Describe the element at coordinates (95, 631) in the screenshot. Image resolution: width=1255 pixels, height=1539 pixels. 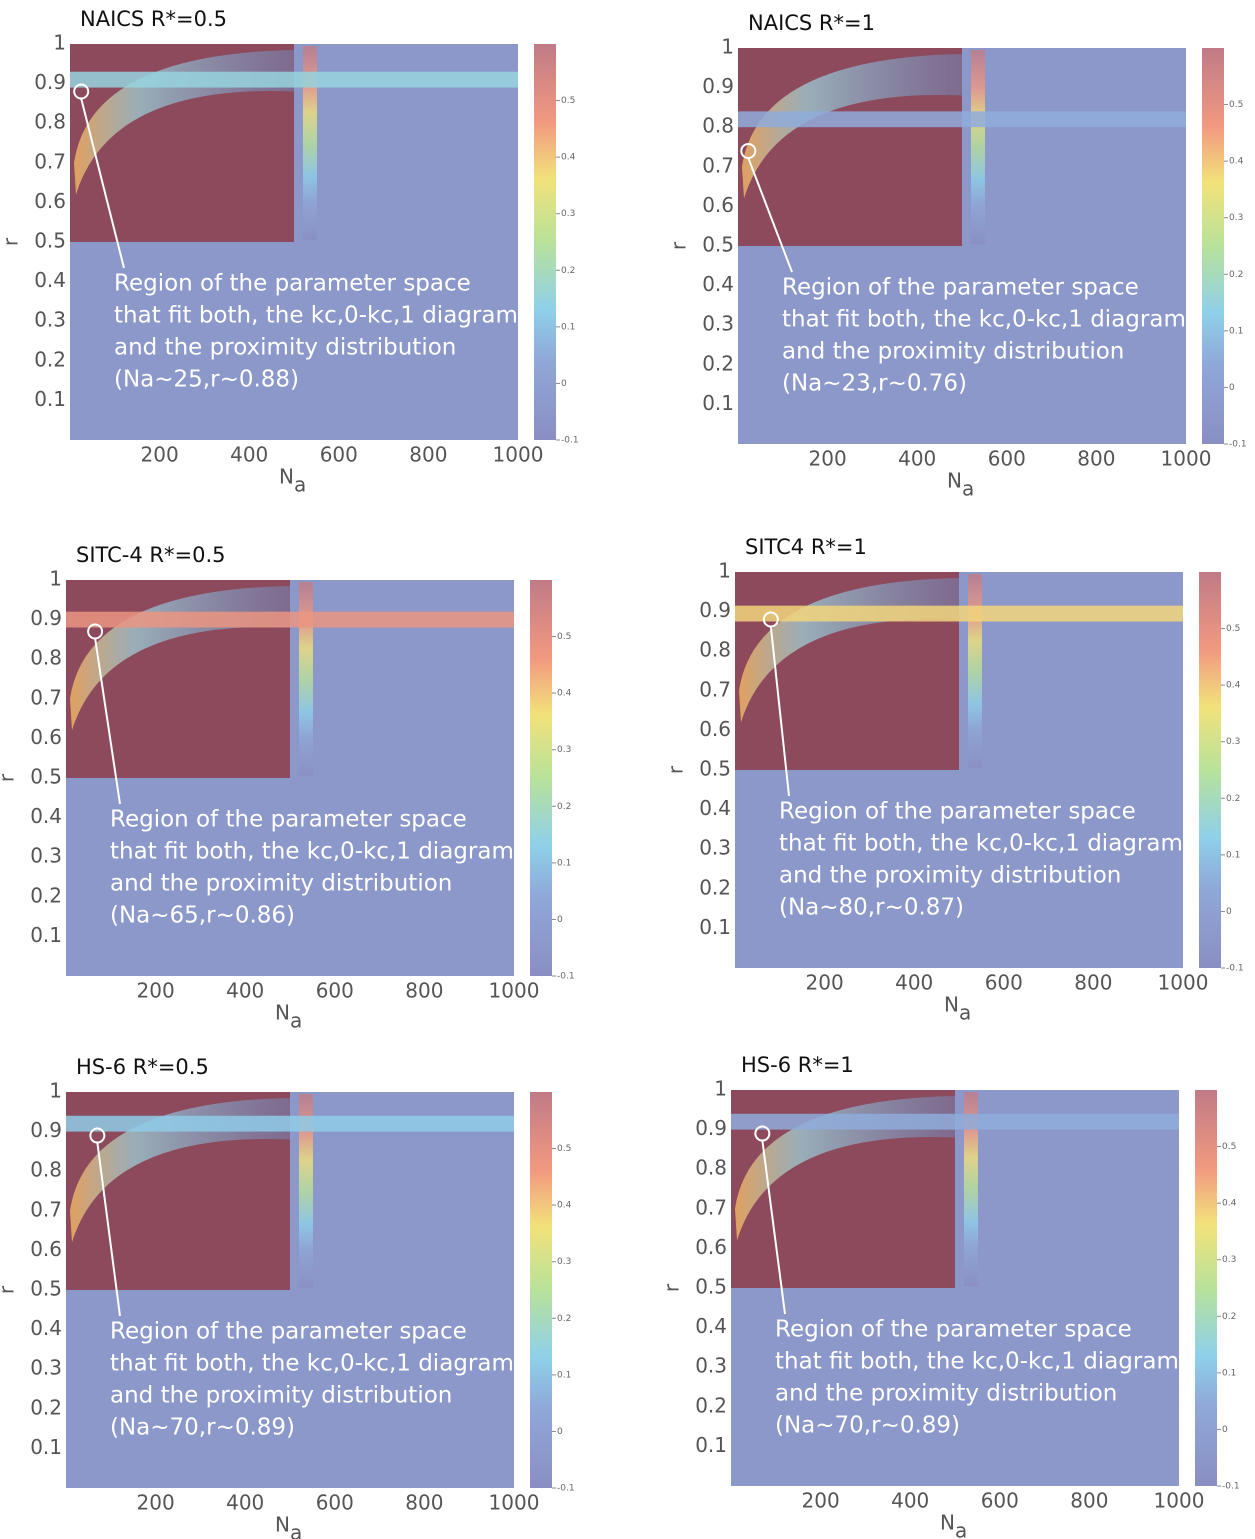
I see `fit-point` at that location.